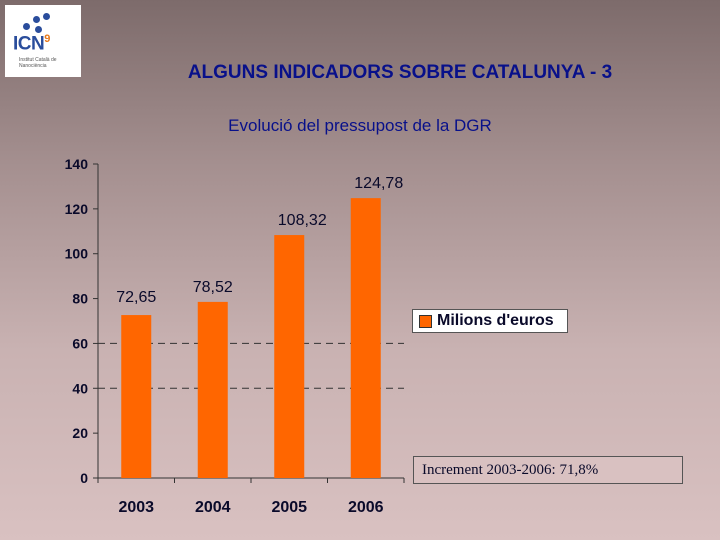 The height and width of the screenshot is (540, 720). I want to click on y-tick-label-20: 20, so click(80, 433).